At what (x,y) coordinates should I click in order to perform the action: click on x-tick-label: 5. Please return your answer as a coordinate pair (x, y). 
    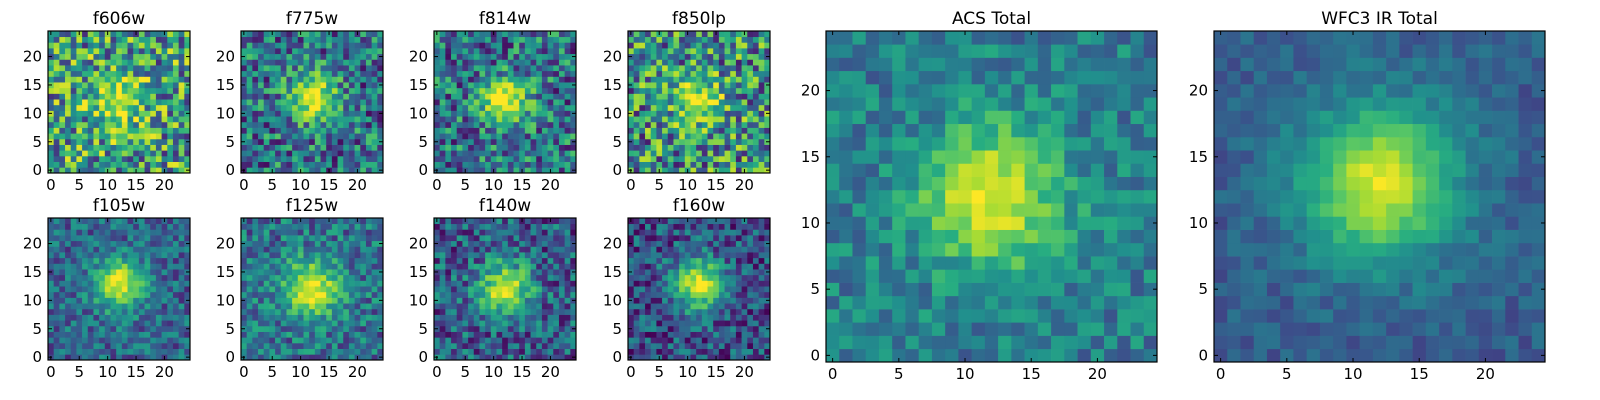
    Looking at the image, I should click on (272, 185).